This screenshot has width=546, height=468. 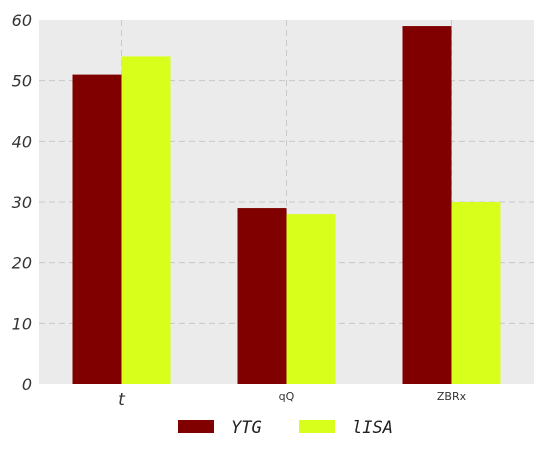 What do you see at coordinates (22, 141) in the screenshot?
I see `y-tick-label: 40` at bounding box center [22, 141].